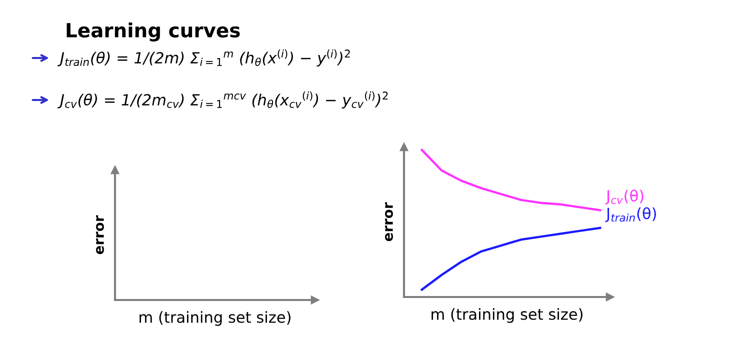 The image size is (739, 345). I want to click on text: error, so click(100, 234).